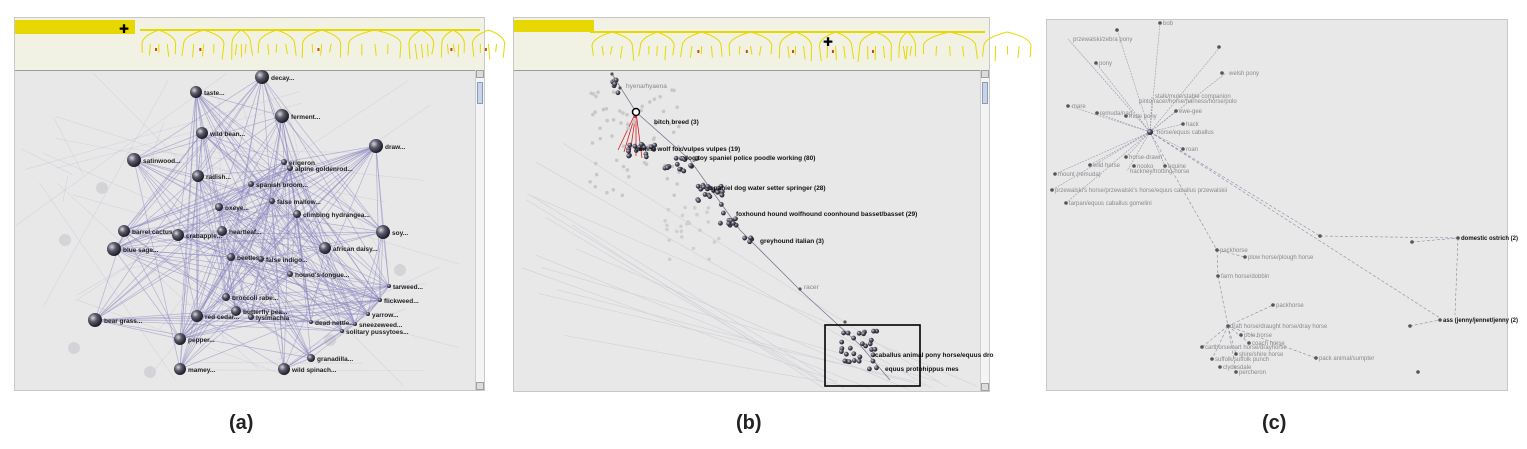 This screenshot has width=1527, height=449. What do you see at coordinates (1110, 204) in the screenshot?
I see `node-label: tarpan/equus caballus gomelini` at bounding box center [1110, 204].